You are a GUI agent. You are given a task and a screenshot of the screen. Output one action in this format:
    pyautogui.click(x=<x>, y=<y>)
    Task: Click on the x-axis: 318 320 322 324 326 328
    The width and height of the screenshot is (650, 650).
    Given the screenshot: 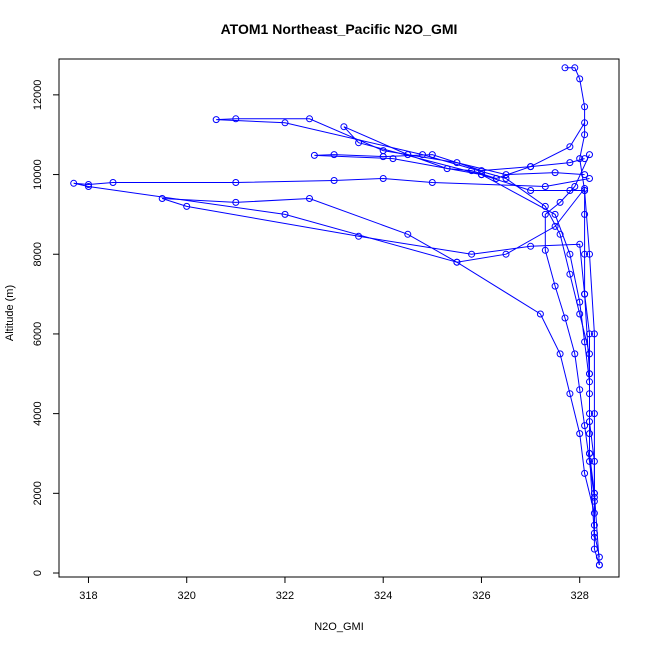 What is the action you would take?
    pyautogui.click(x=334, y=589)
    